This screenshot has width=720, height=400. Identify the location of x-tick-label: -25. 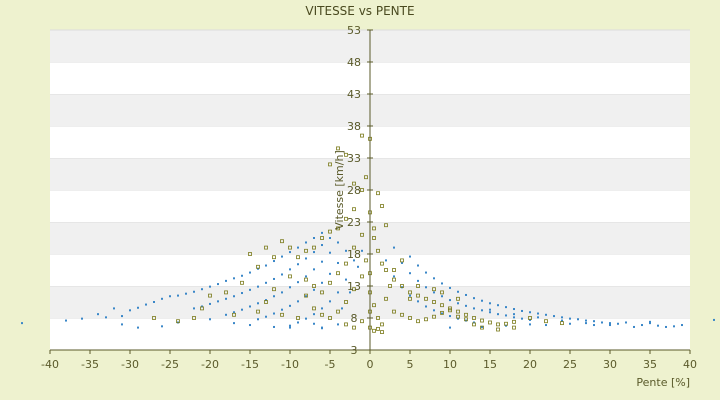
(170, 364).